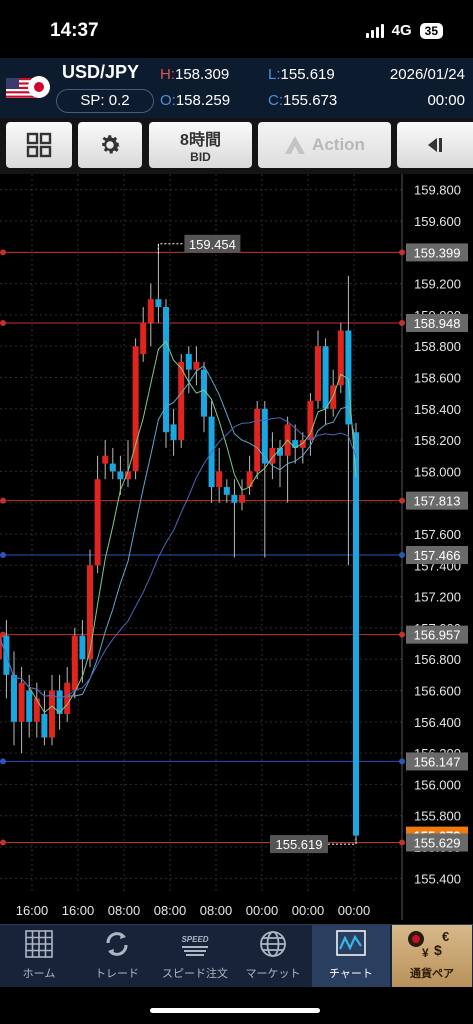 The image size is (473, 1024). Describe the element at coordinates (273, 974) in the screenshot. I see `tab-market-label: マーケット` at that location.